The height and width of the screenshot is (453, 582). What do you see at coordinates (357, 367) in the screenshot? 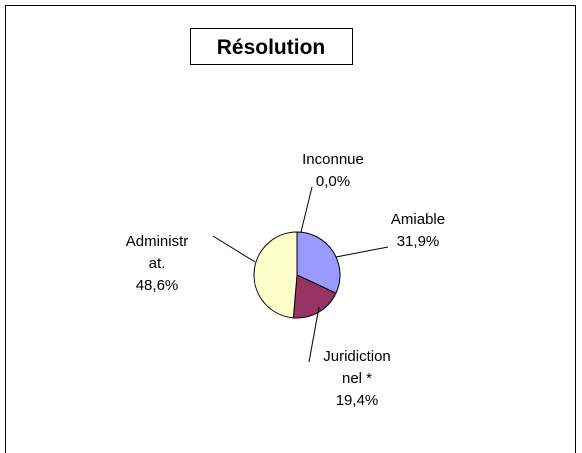
I see `slice-label: Juridiction nel *` at bounding box center [357, 367].